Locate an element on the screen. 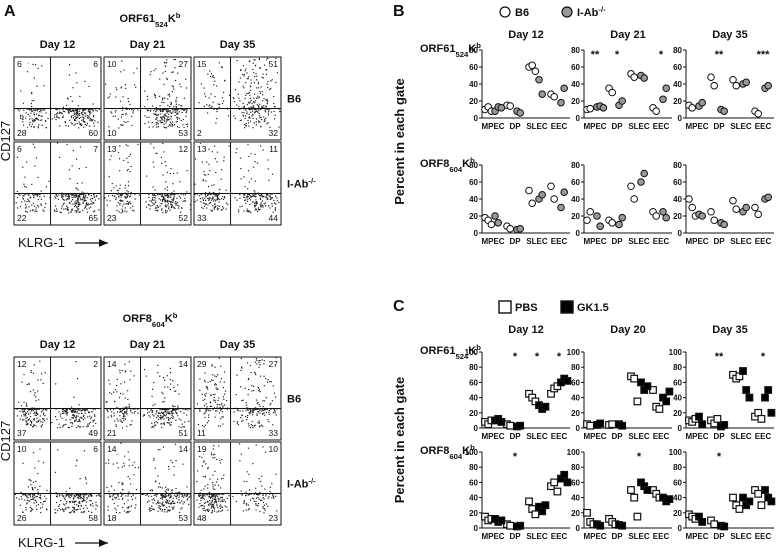 This screenshot has height=559, width=780. significance: ** is located at coordinates (719, 357).